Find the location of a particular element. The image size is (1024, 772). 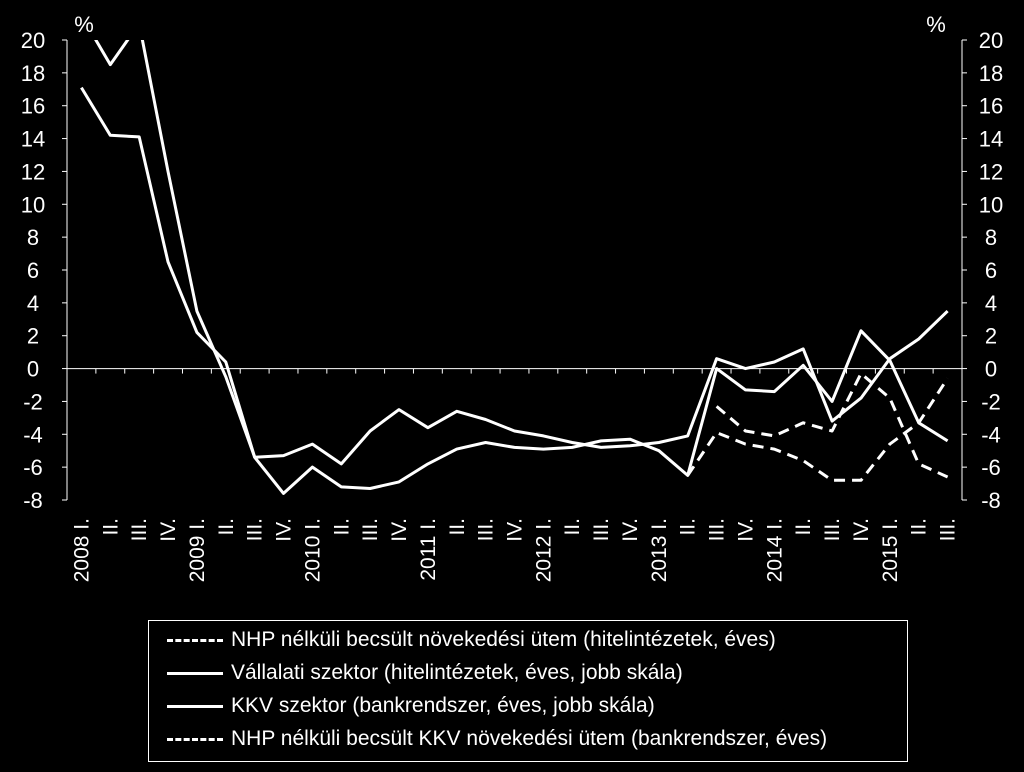

right-tick-label: -2 is located at coordinates (991, 401).